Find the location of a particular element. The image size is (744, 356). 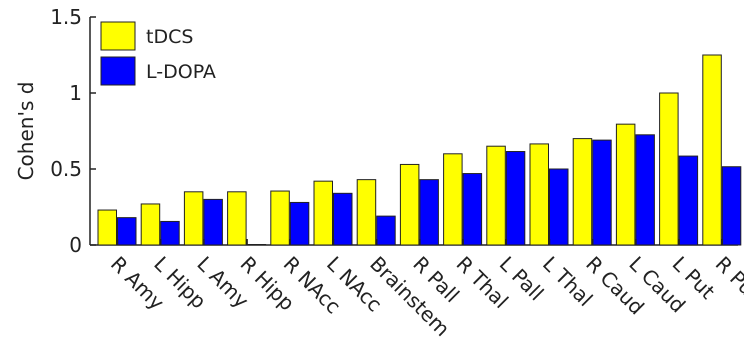

legend-label-tdcs: tDCS is located at coordinates (169, 37).